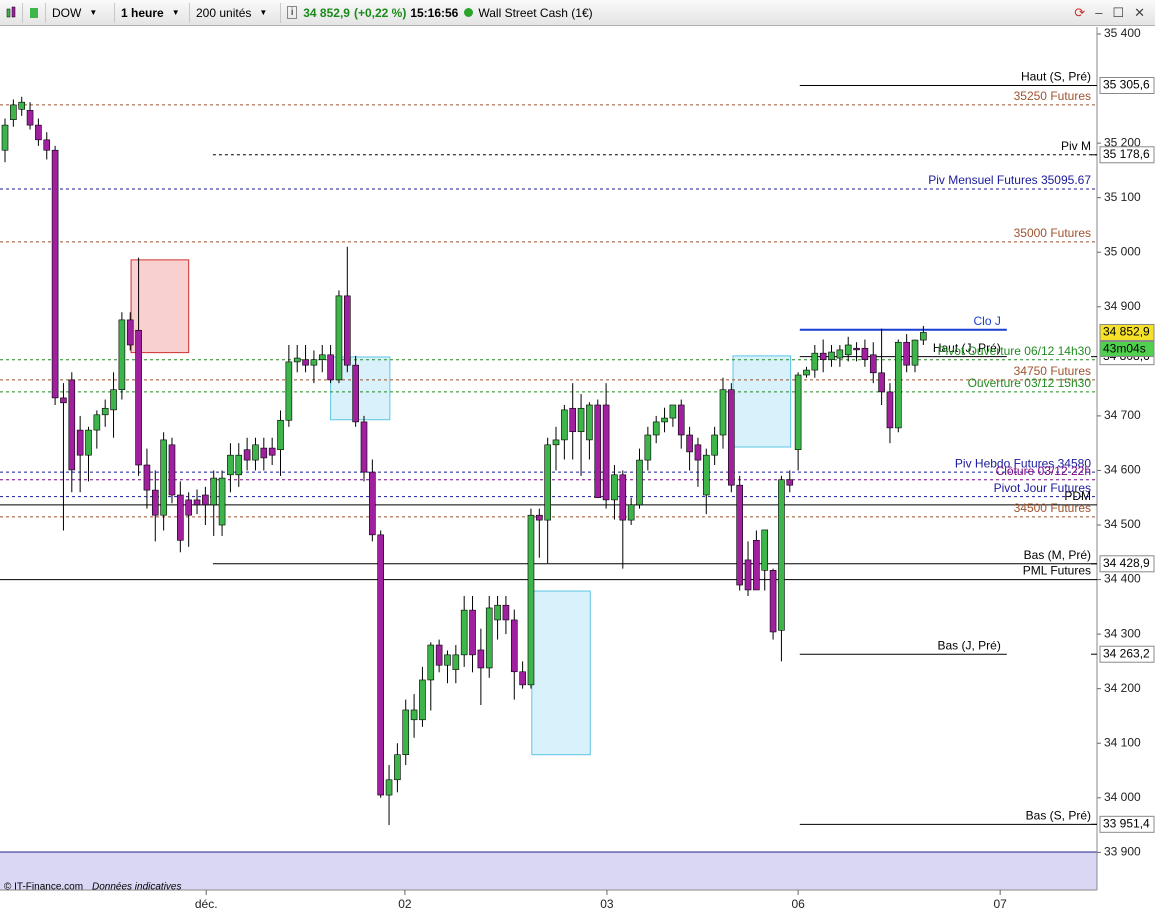  Describe the element at coordinates (1122, 688) in the screenshot. I see `y-tick-label: 34 200` at that location.